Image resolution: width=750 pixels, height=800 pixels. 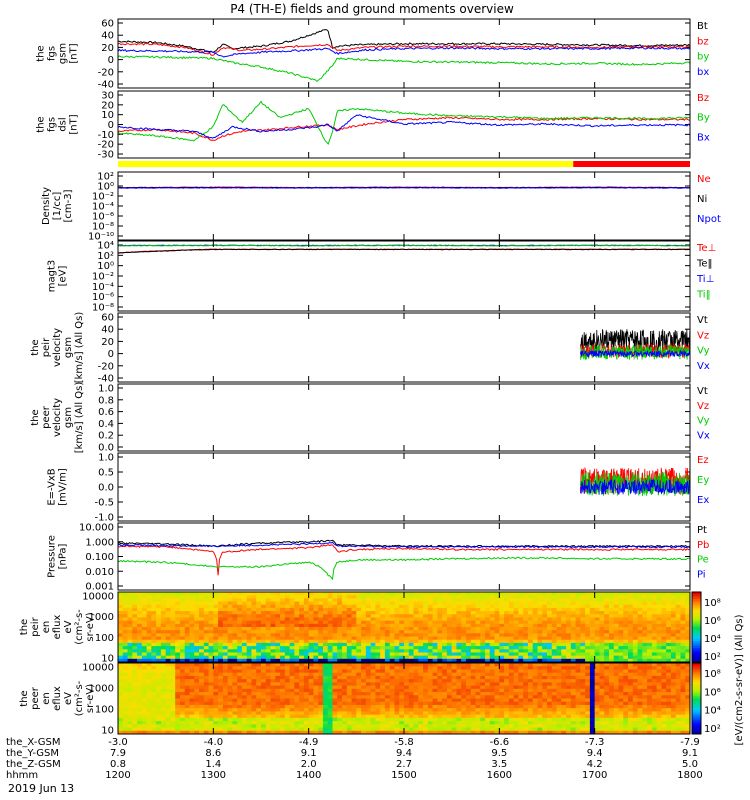 I want to click on ylabel-line: [nPa], so click(x=63, y=556).